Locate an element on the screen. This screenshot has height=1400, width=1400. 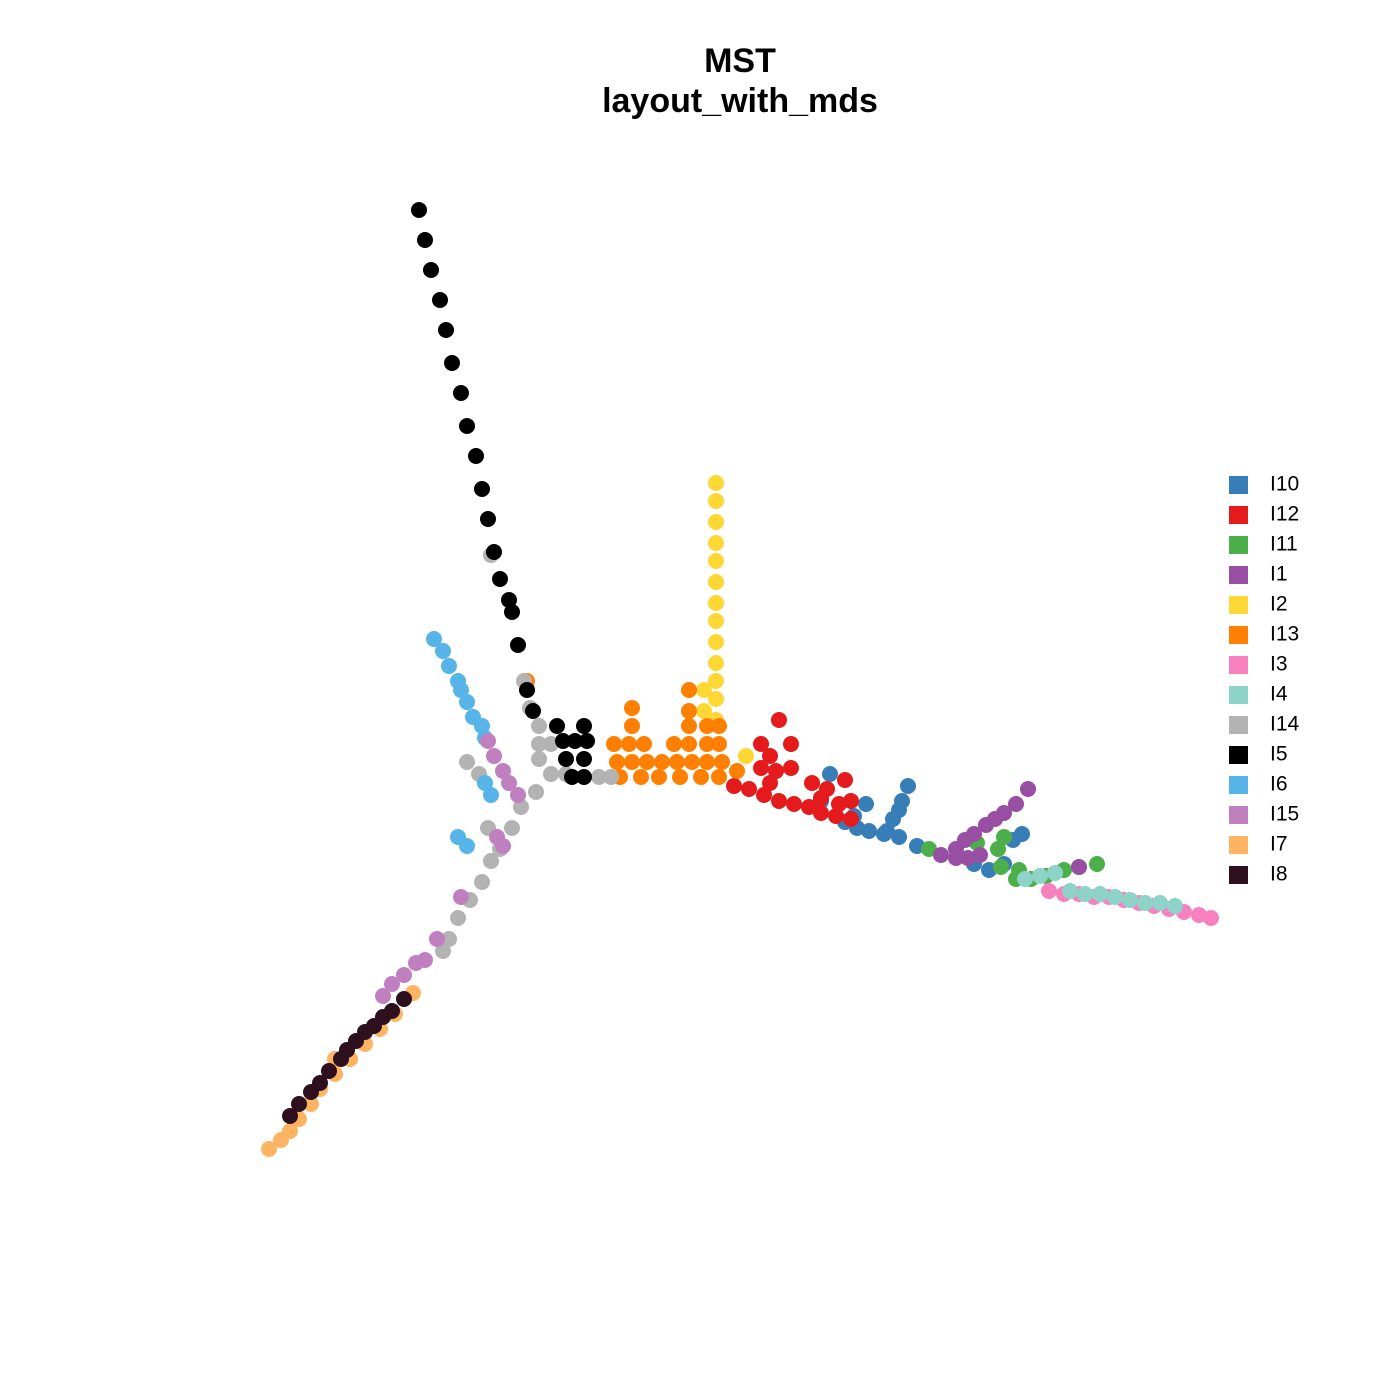
legend-label: I6 is located at coordinates (1279, 784).